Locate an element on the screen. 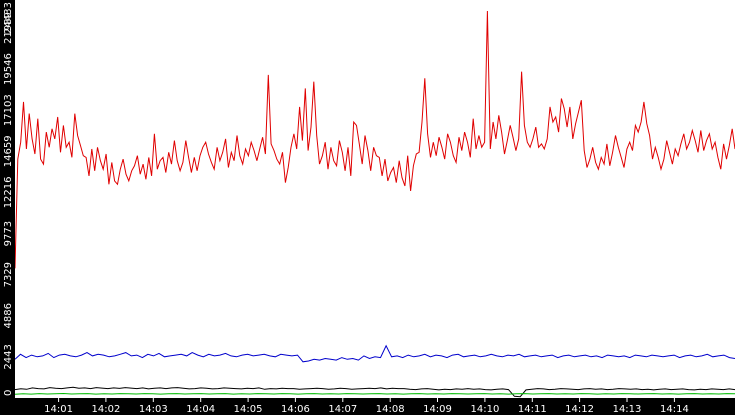  x-tick-label: 14:08 is located at coordinates (390, 409).